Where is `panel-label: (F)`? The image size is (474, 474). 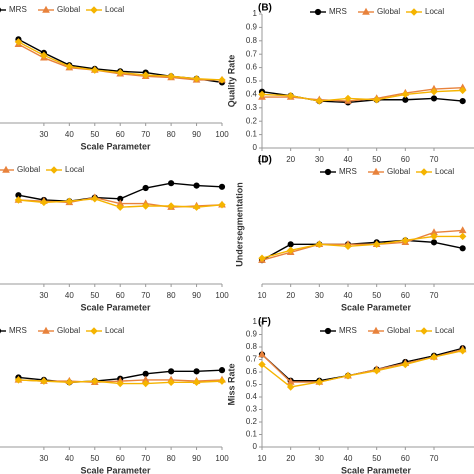
panel-label: (F) is located at coordinates (264, 322).